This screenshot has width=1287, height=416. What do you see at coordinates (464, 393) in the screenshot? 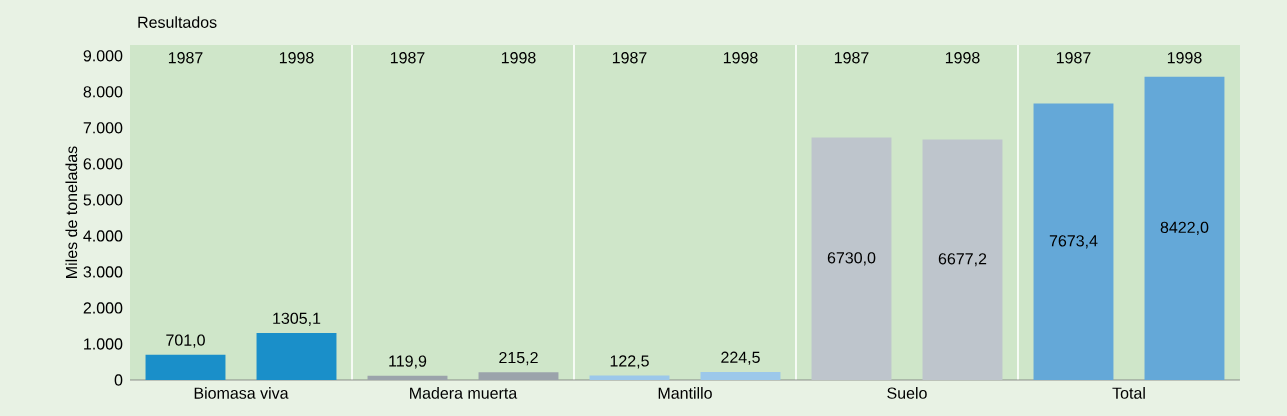
I see `x-tick-label: Madera muerta` at bounding box center [464, 393].